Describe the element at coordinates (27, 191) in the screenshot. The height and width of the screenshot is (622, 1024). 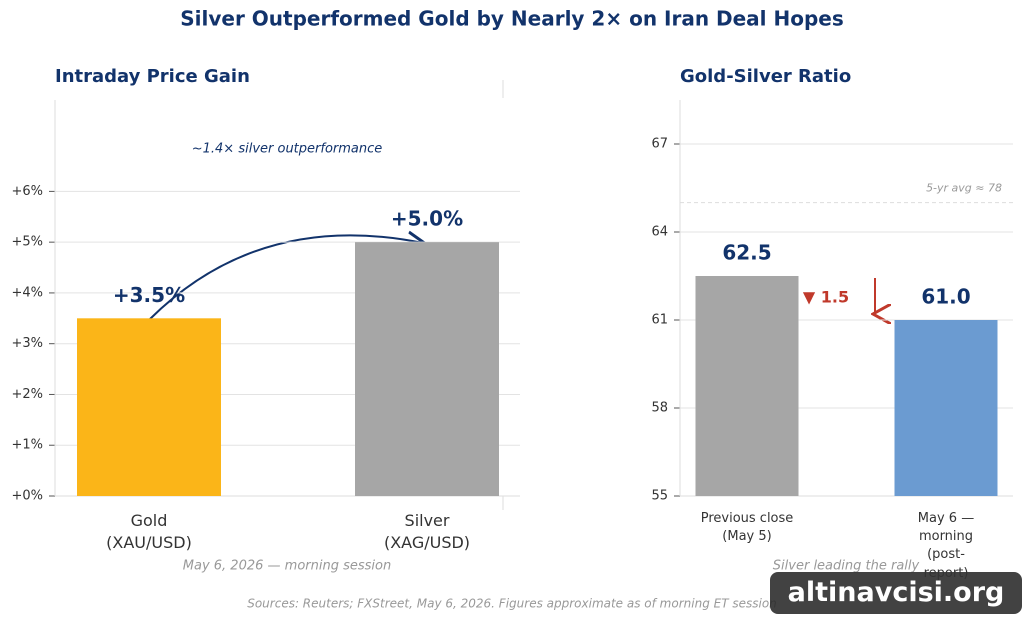
I see `y-tick-label: +6%` at that location.